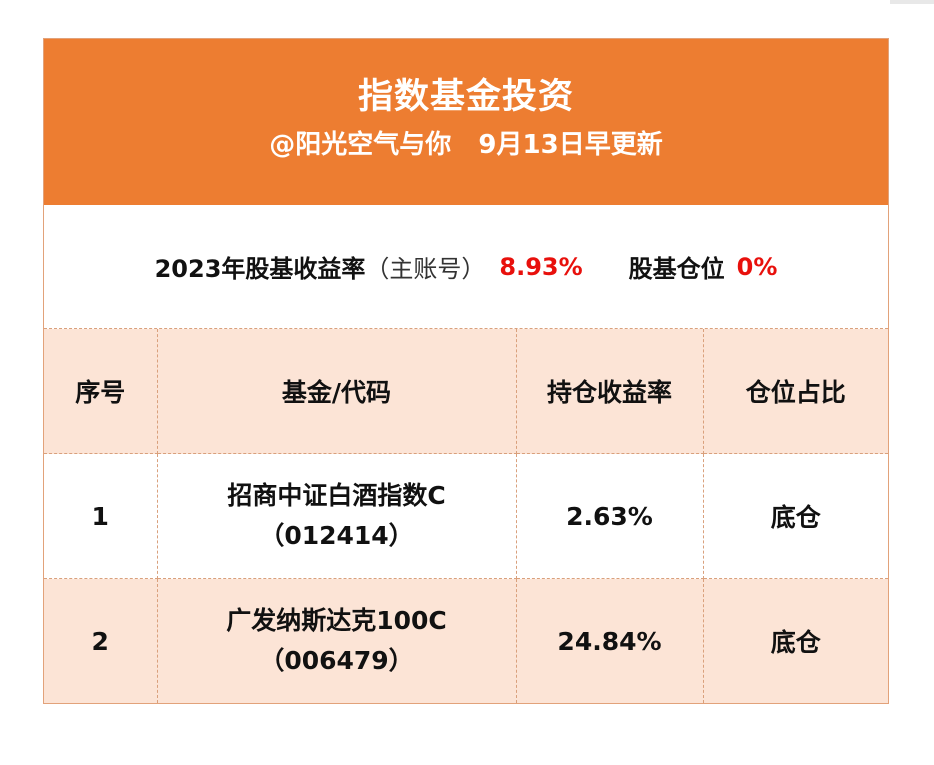  What do you see at coordinates (466, 145) in the screenshot?
I see `report-subtitle: @阳光空气与你 9月13日早更新` at bounding box center [466, 145].